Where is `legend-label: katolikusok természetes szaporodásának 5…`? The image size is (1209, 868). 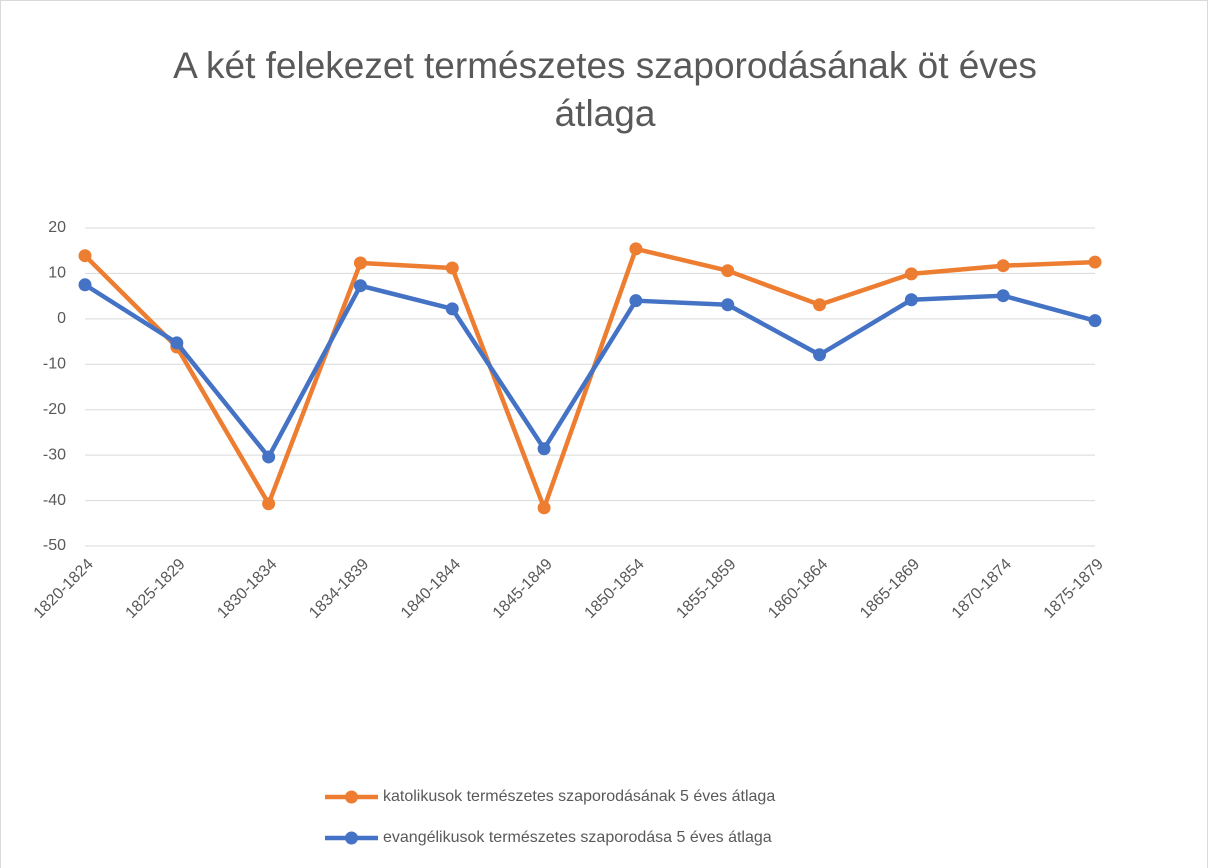 legend-label: katolikusok természetes szaporodásának 5… is located at coordinates (579, 796).